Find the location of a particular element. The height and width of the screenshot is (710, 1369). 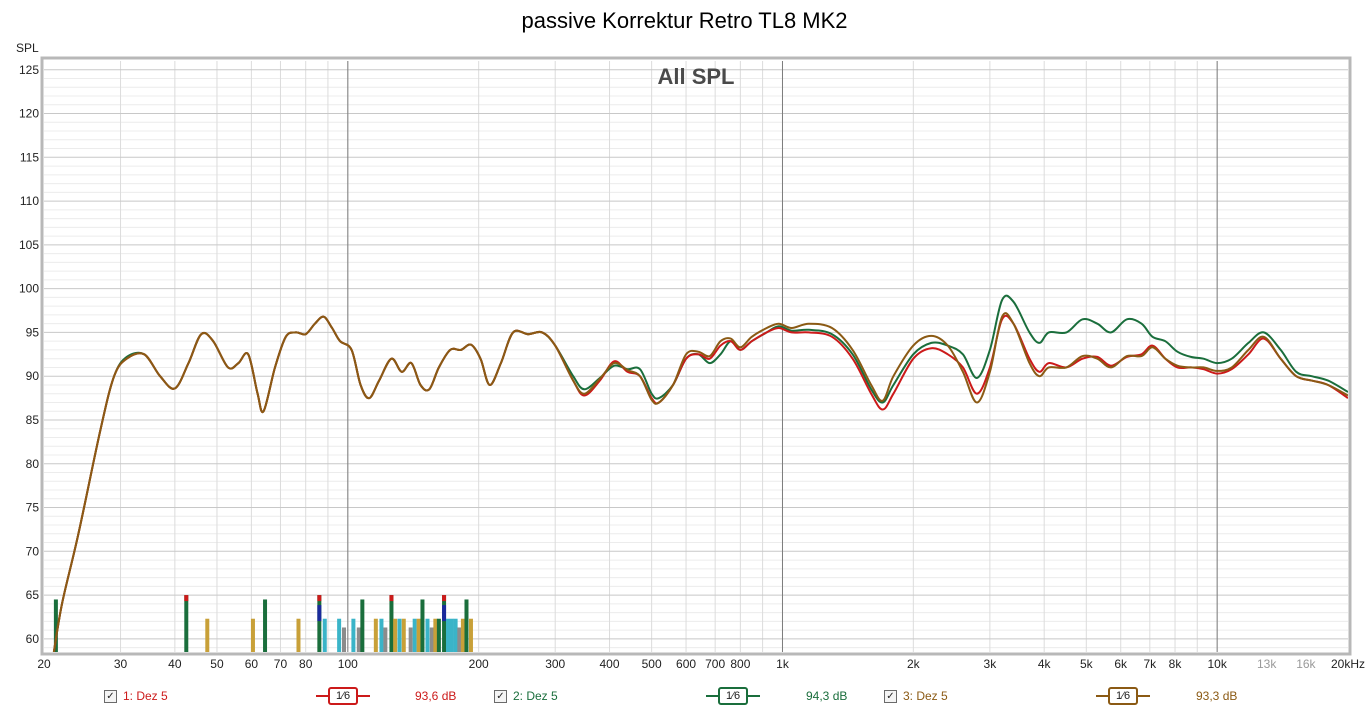

legend-2-value: 94,3 dB is located at coordinates (827, 696).